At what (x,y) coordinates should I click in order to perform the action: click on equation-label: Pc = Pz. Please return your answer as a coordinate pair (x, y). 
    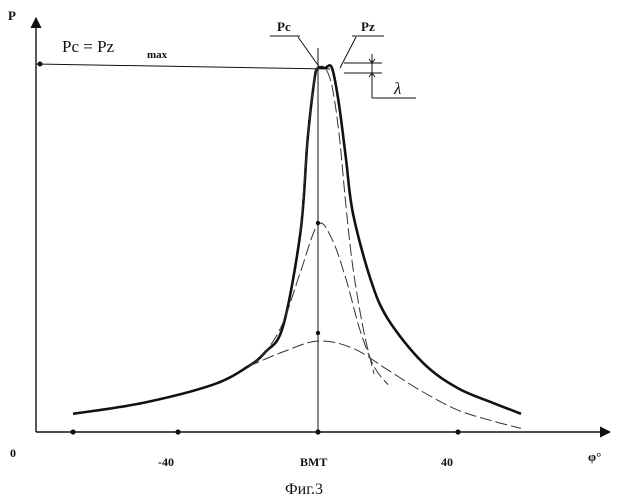
    Looking at the image, I should click on (88, 46).